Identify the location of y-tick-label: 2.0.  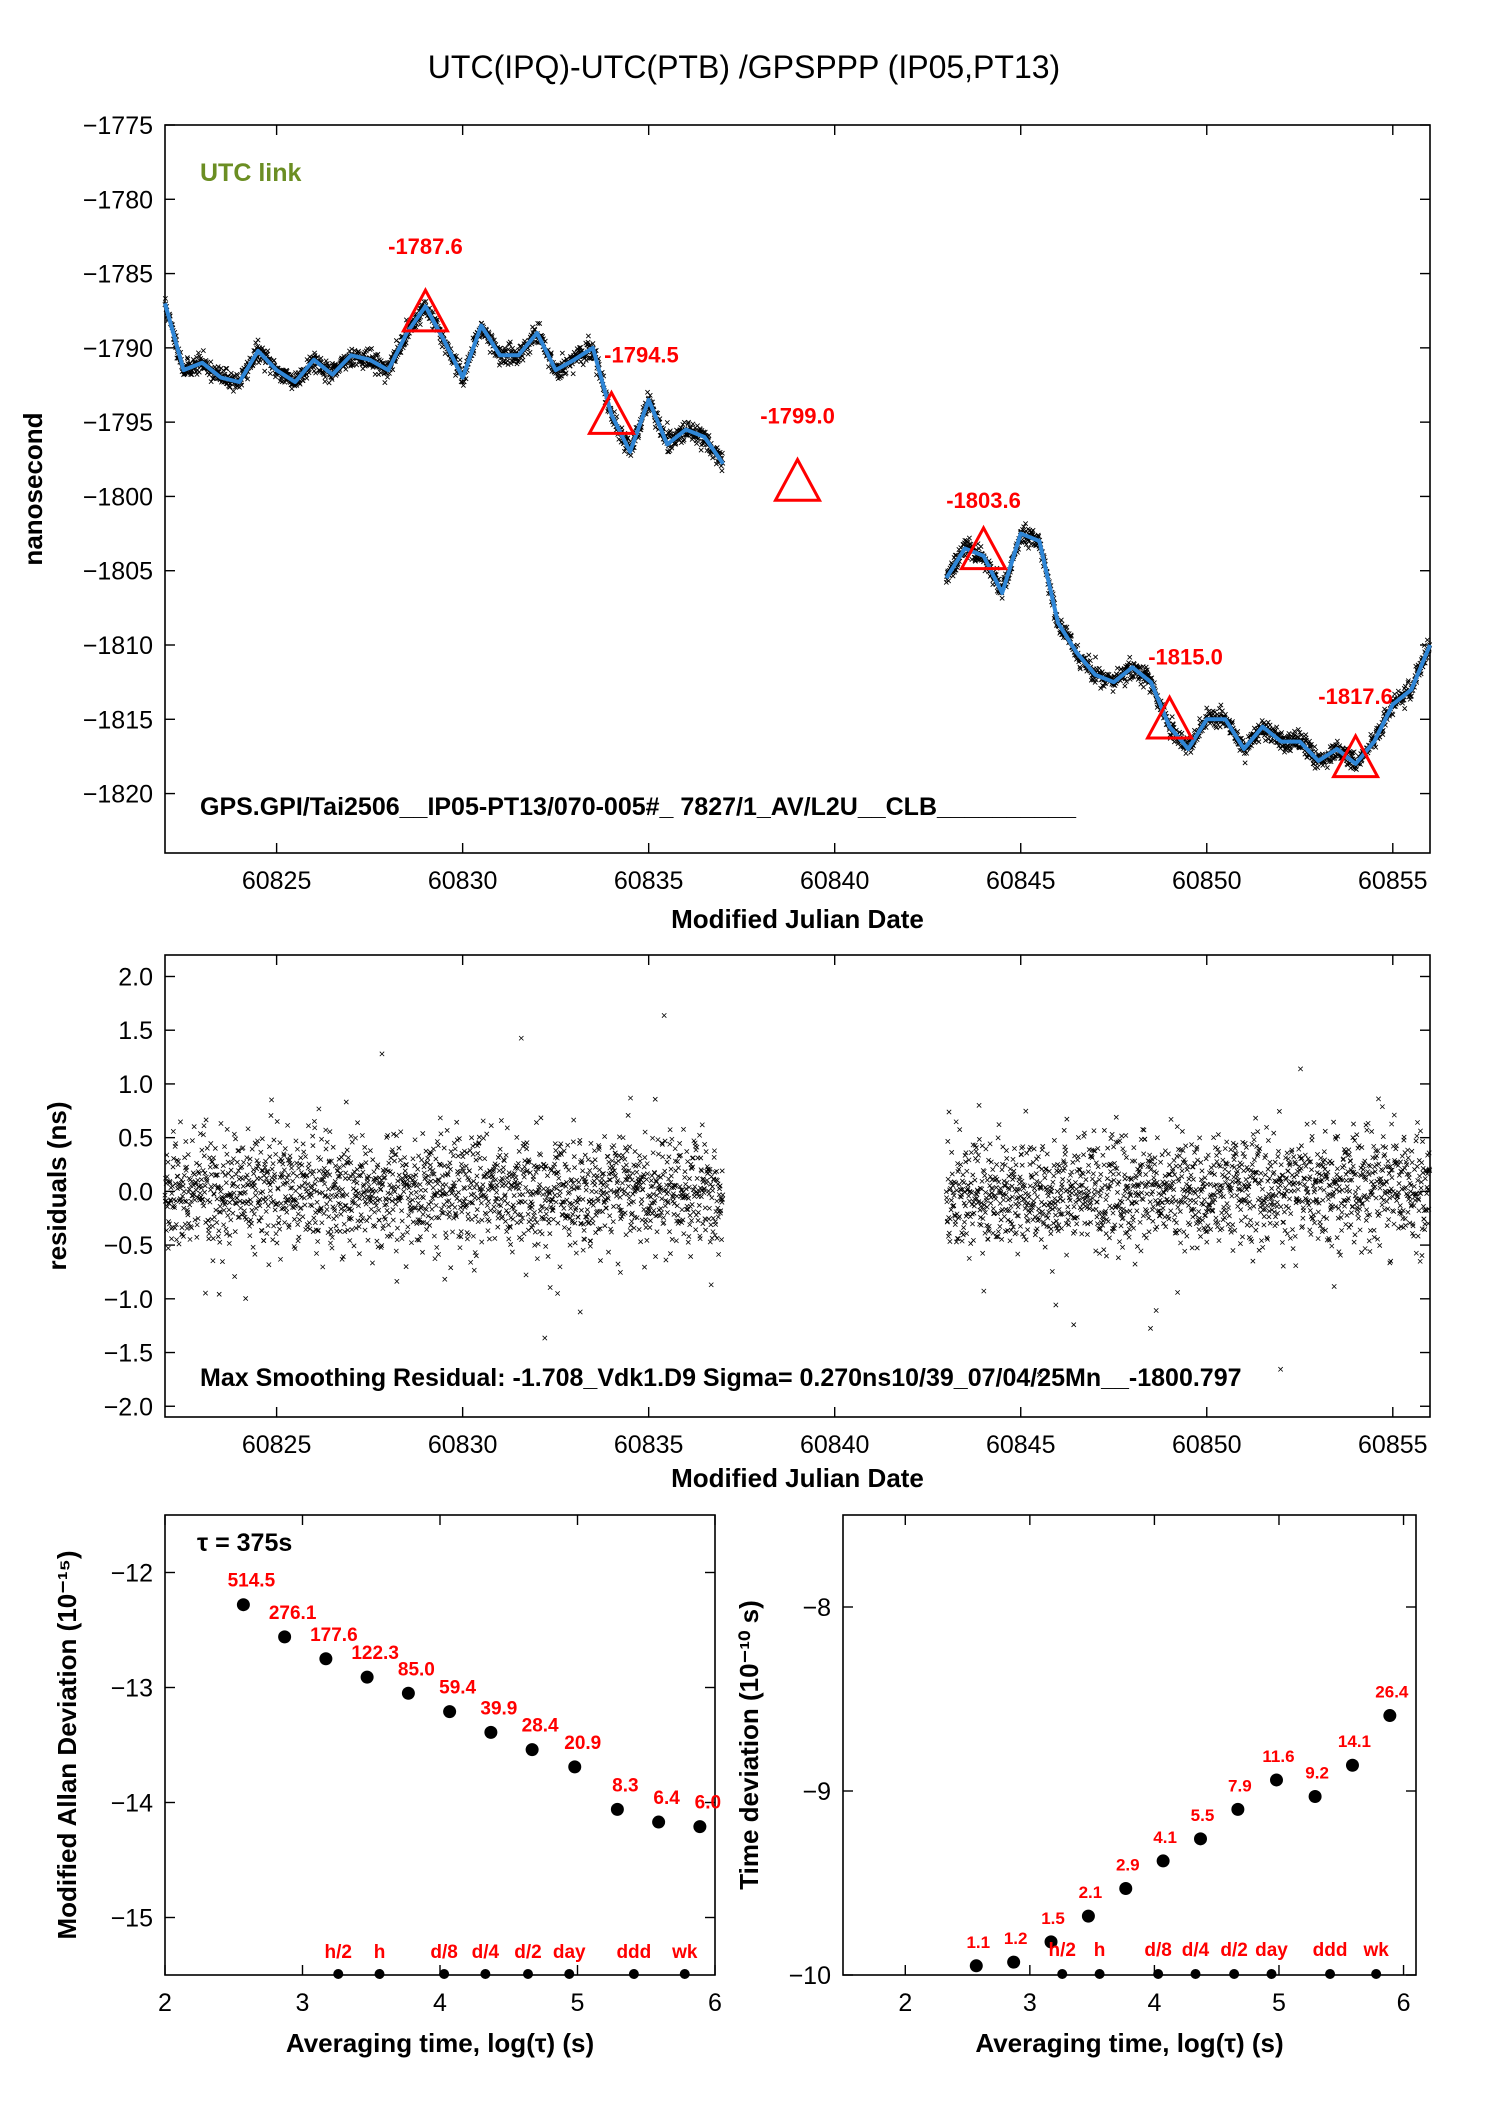
(135, 977).